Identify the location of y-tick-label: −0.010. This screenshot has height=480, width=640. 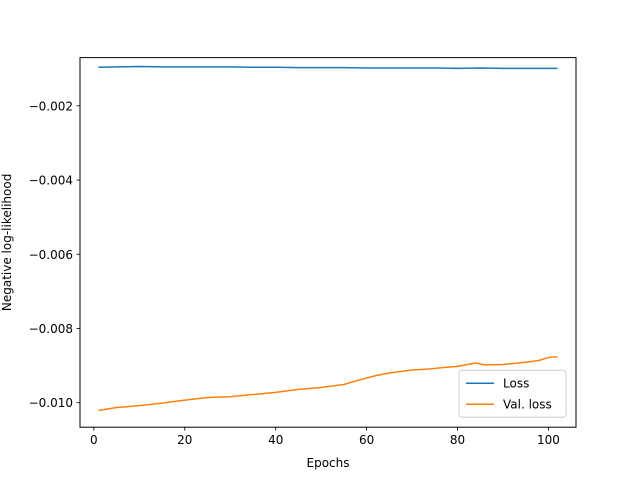
(51, 403).